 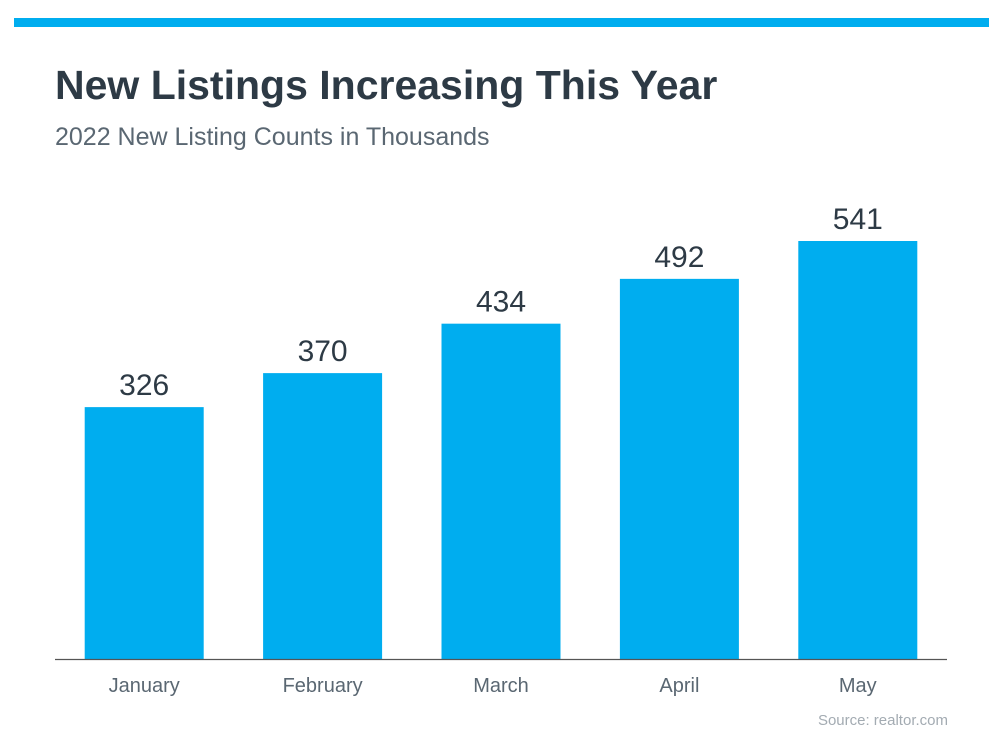 I want to click on value-label-march: 434, so click(x=501, y=302).